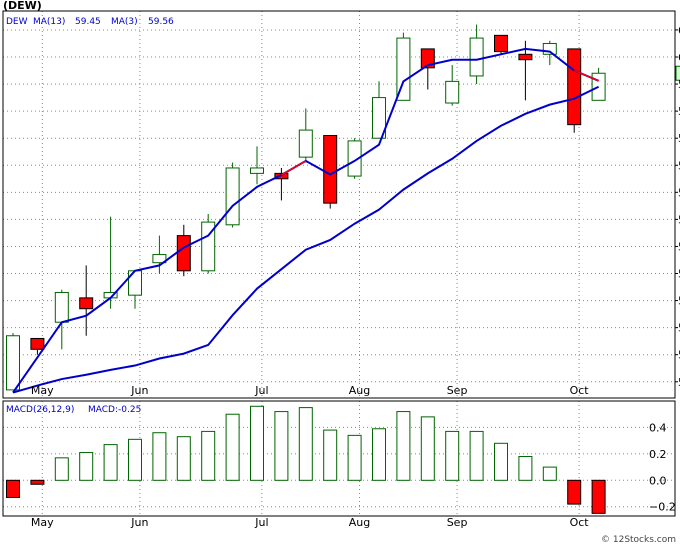  I want to click on month-label-macd: Jun, so click(139, 522).